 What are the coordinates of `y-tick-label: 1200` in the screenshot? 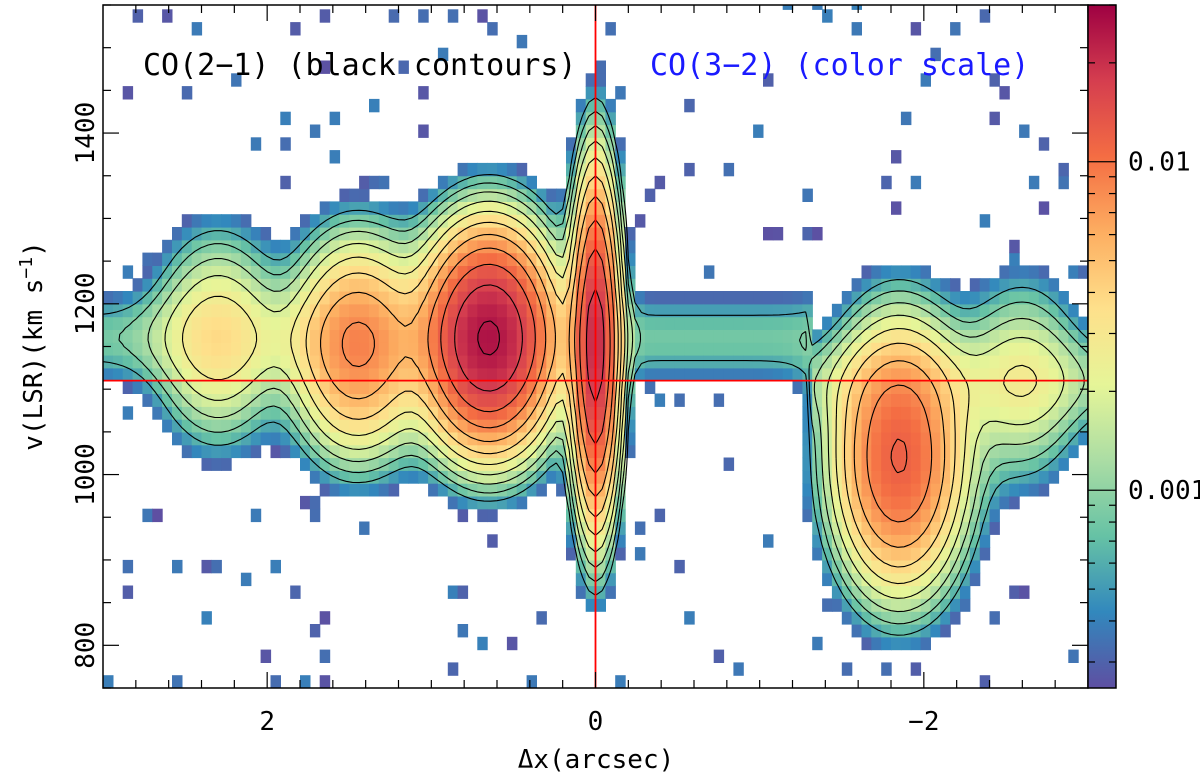 It's located at (86, 304).